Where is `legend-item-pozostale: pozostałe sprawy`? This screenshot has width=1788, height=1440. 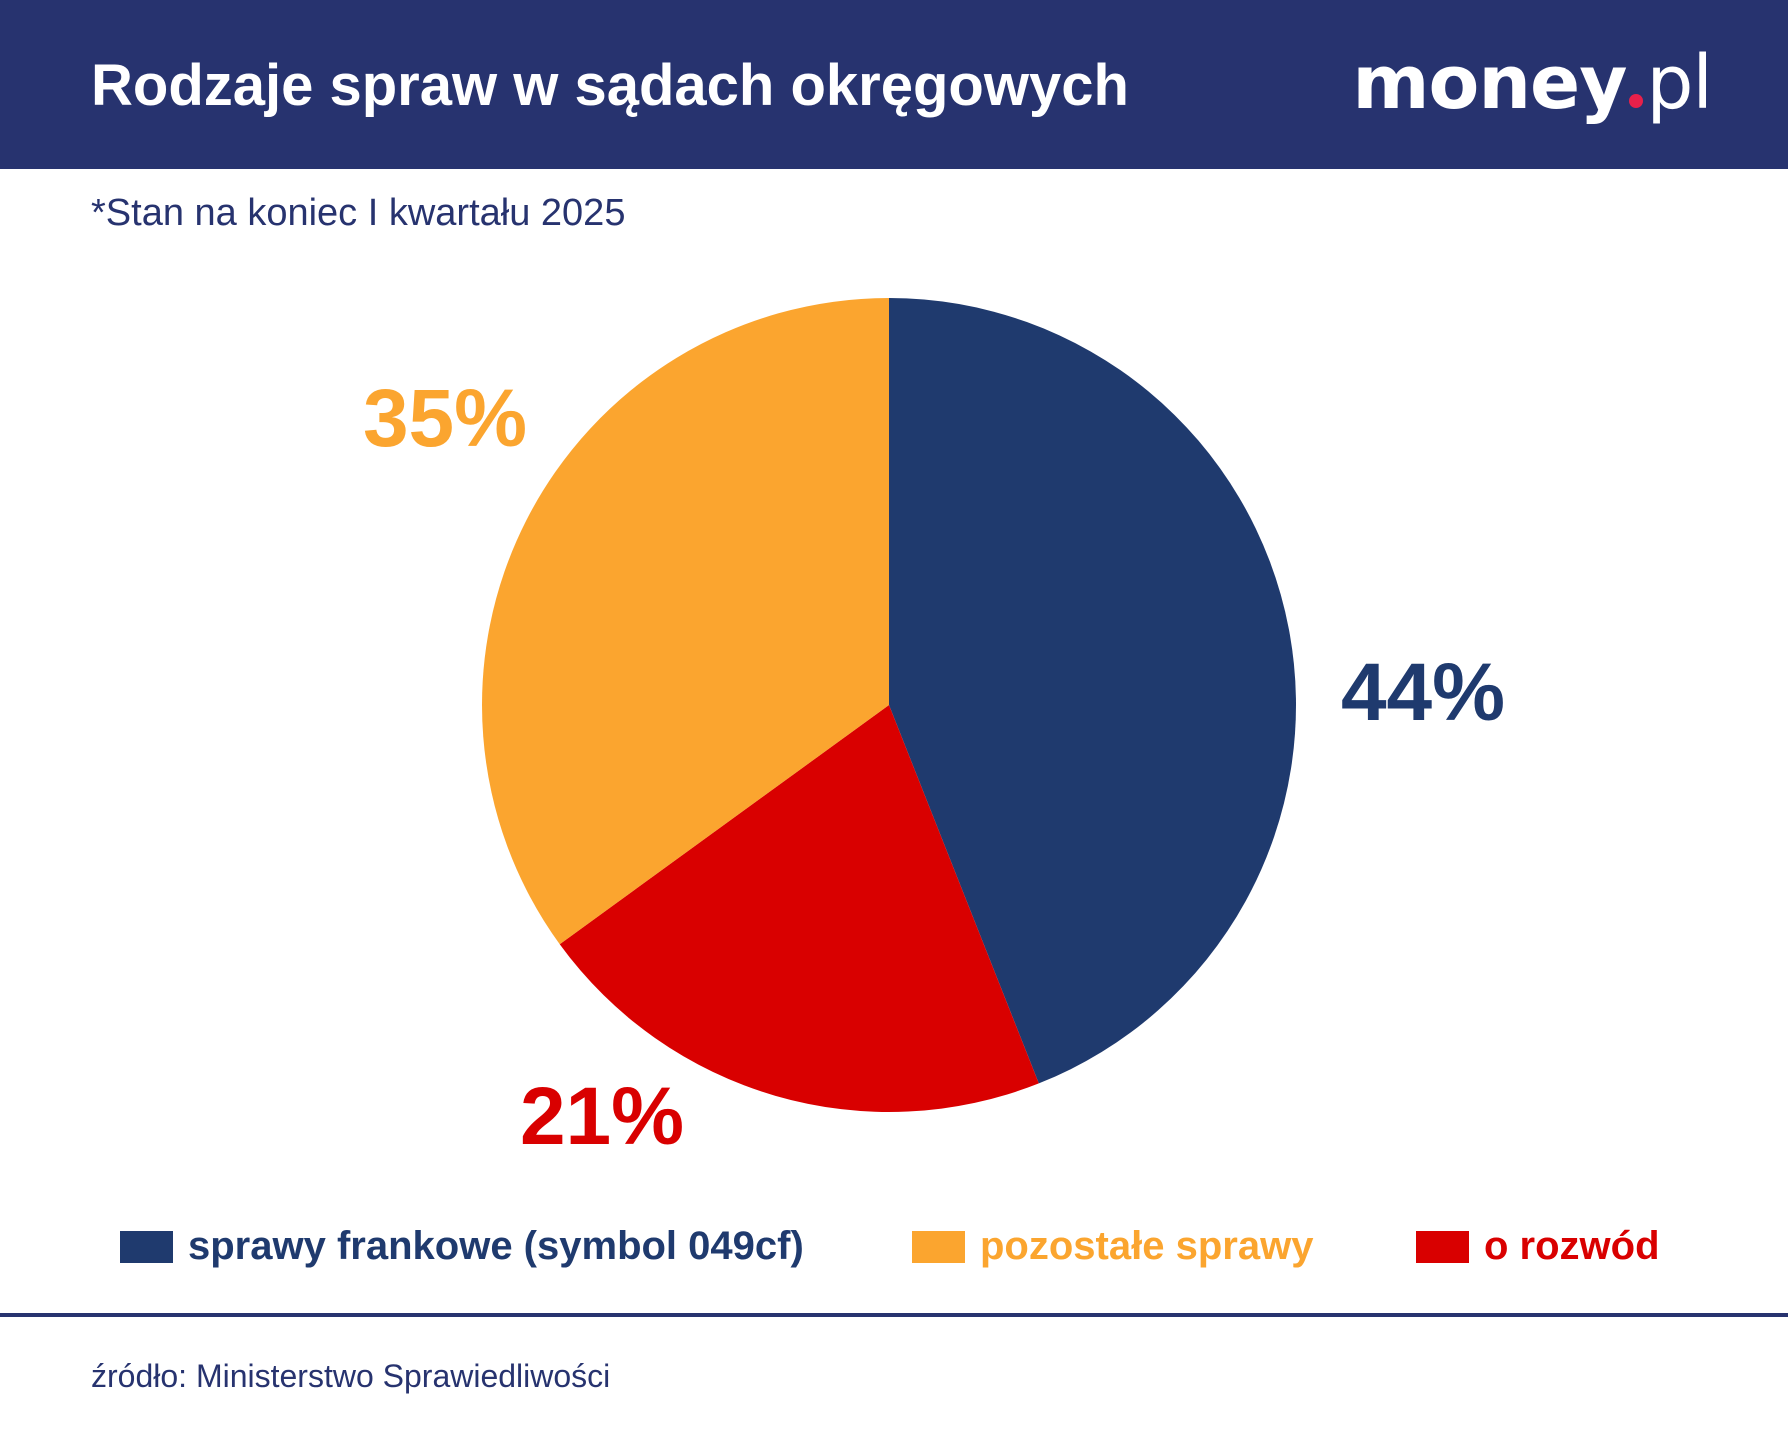
legend-item-pozostale: pozostałe sprawy is located at coordinates (1112, 1246).